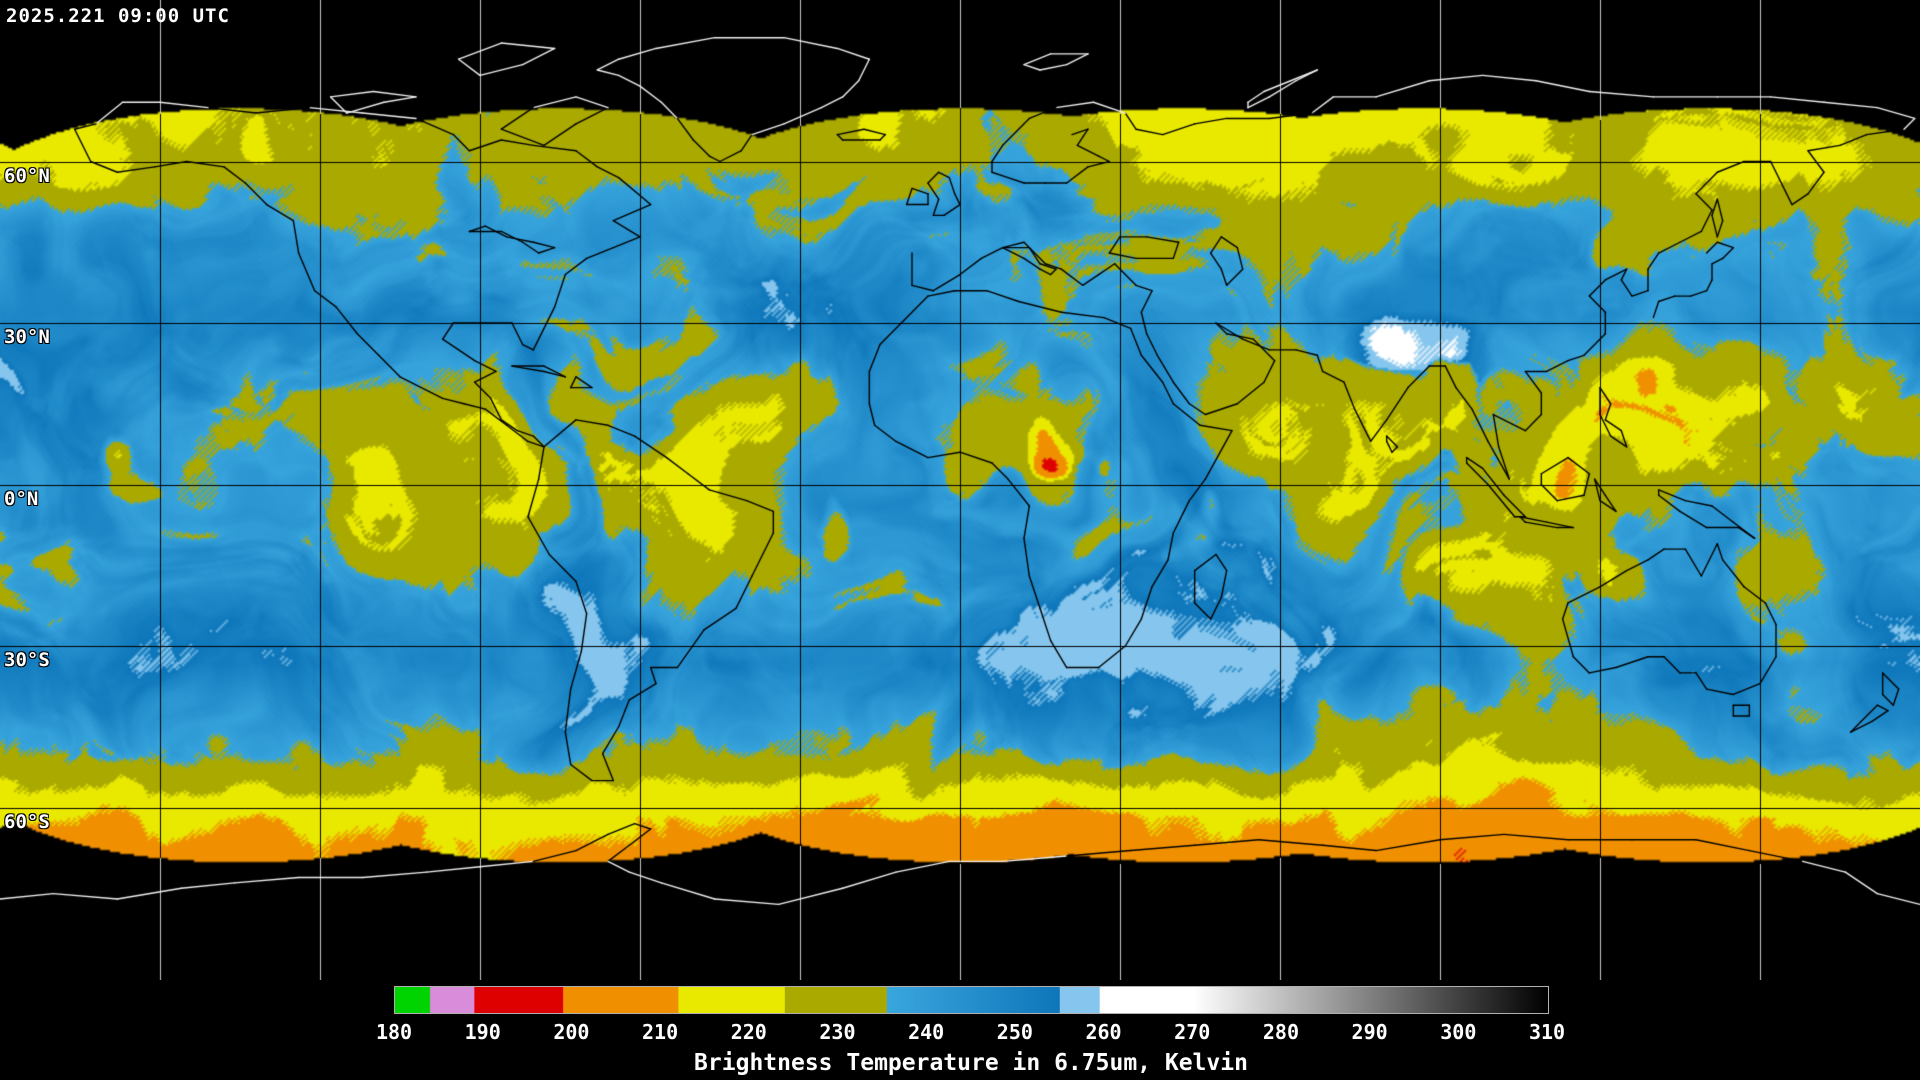 This screenshot has height=1080, width=1920. I want to click on colorbar-tick-label: 190, so click(482, 1032).